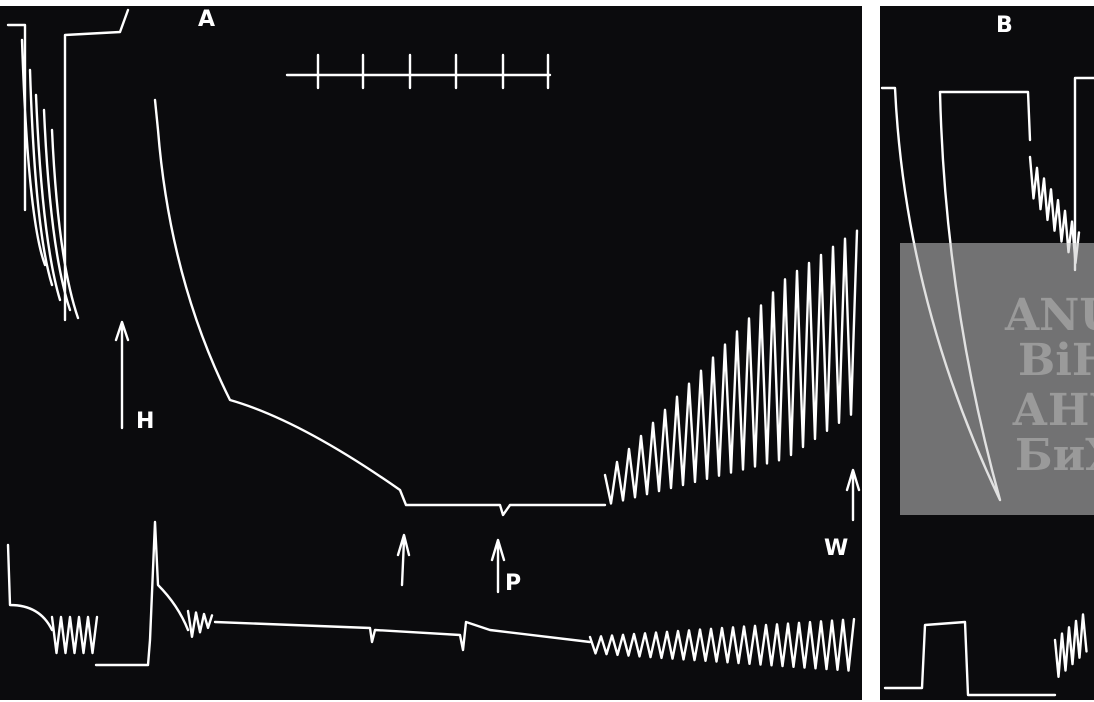  I want to click on watermark-text: ANU, so click(1049, 315).